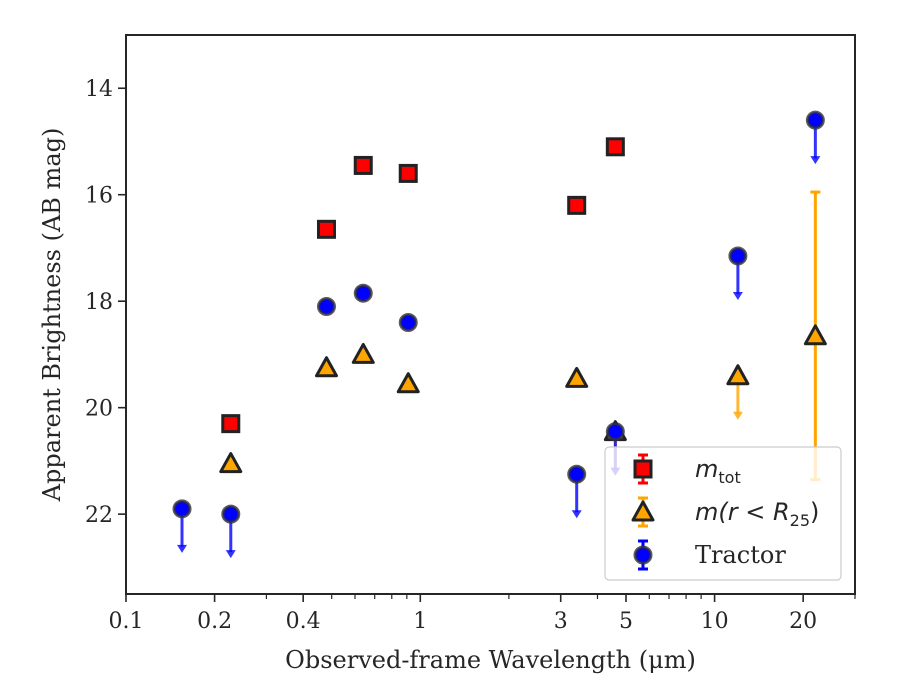 The image size is (900, 700). Describe the element at coordinates (99, 515) in the screenshot. I see `y-tick-label: 22` at that location.